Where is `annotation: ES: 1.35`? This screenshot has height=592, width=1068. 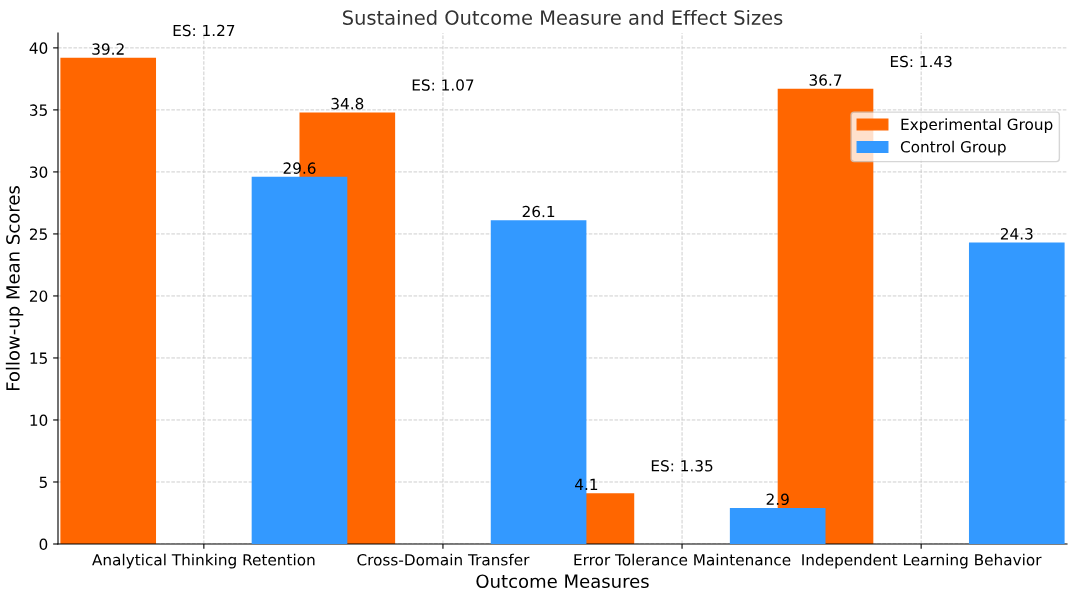 annotation: ES: 1.35 is located at coordinates (682, 466).